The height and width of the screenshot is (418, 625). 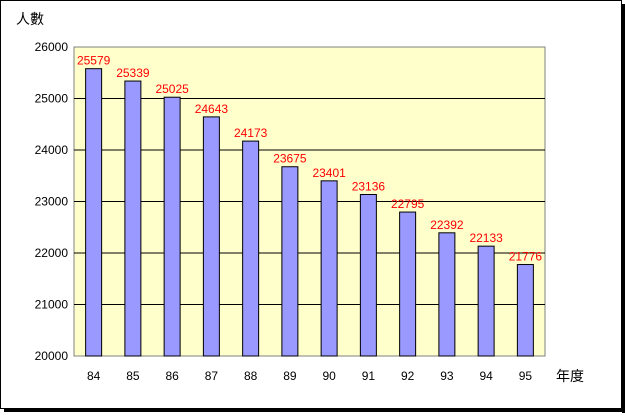 I want to click on data-label: 23401, so click(x=329, y=173).